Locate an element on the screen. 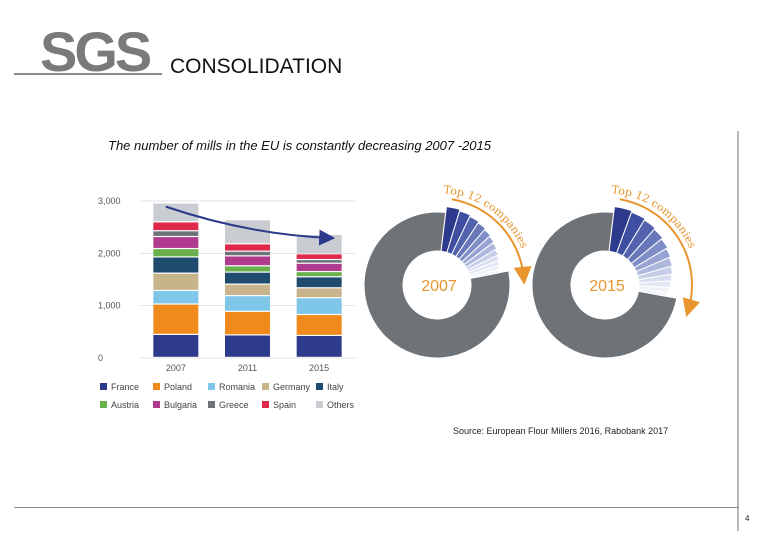  bar-segment-bulgaria-2015 is located at coordinates (319, 267).